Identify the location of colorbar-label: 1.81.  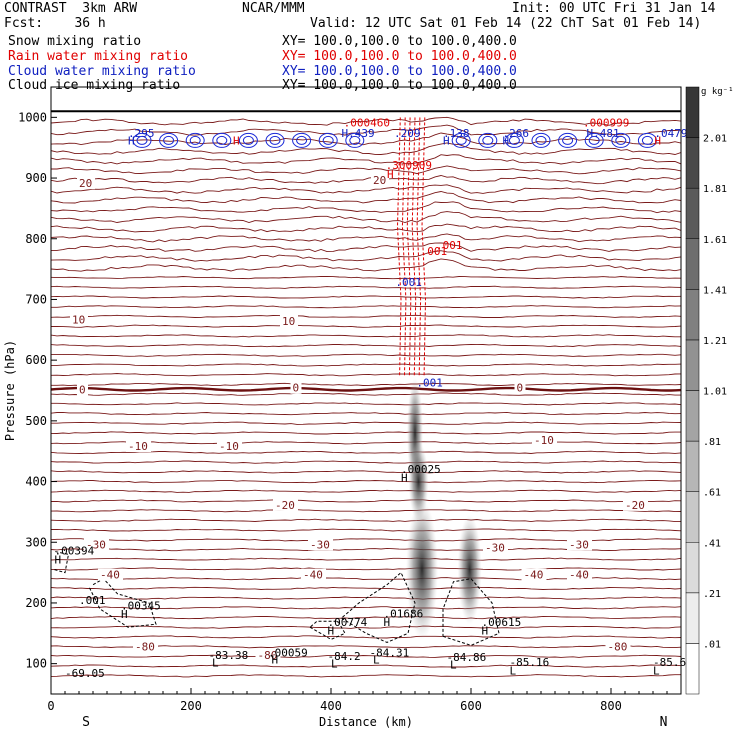
(715, 189).